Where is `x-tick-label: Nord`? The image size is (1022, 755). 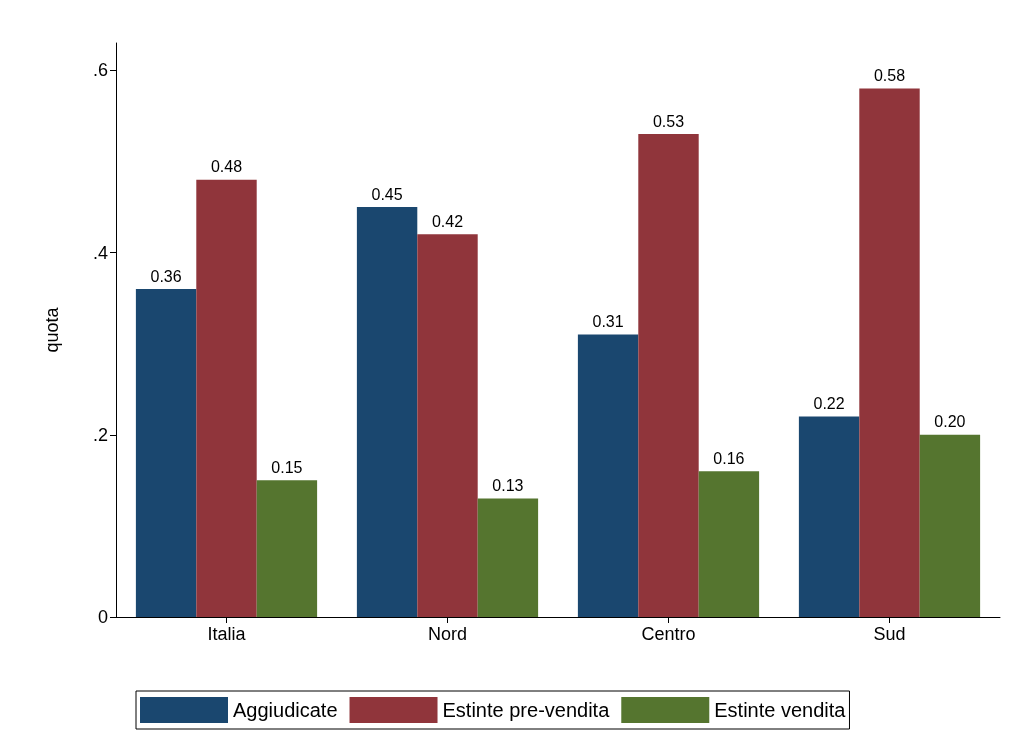 x-tick-label: Nord is located at coordinates (447, 634).